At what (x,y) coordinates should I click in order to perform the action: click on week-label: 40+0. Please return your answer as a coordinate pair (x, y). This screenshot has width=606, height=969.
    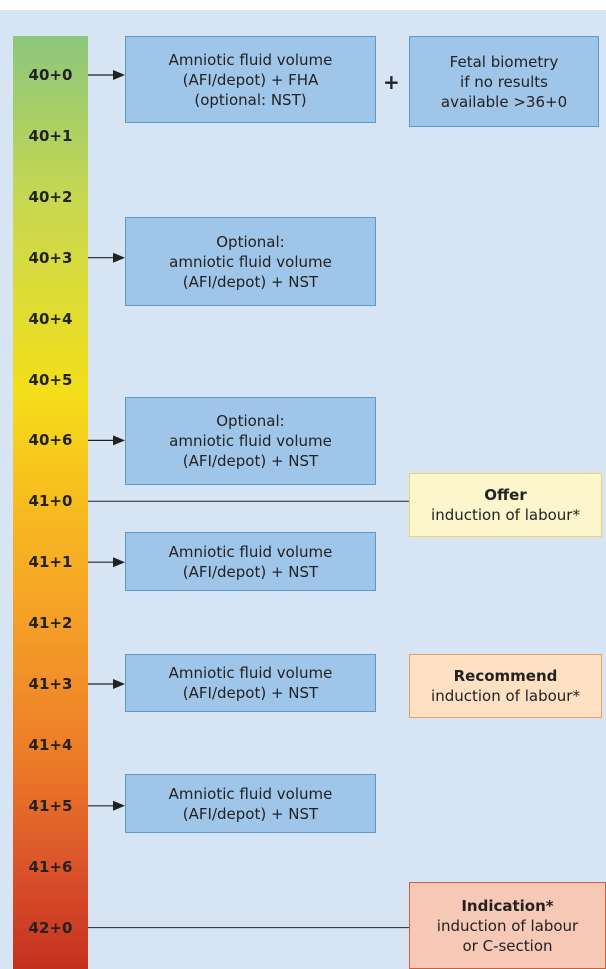
    Looking at the image, I should click on (50, 75).